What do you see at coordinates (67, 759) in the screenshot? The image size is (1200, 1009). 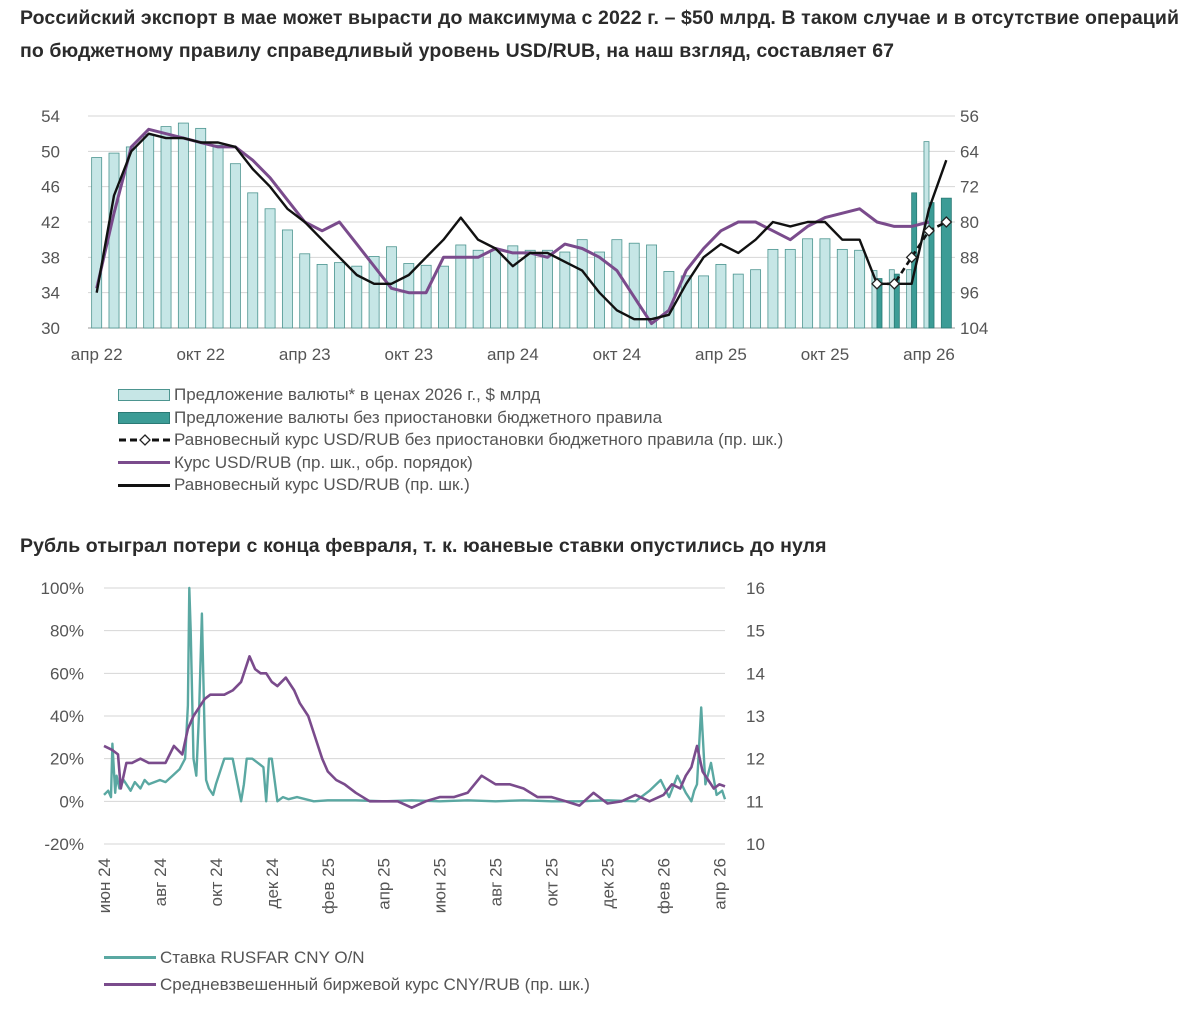 I see `y-left-tick-label: 20%` at bounding box center [67, 759].